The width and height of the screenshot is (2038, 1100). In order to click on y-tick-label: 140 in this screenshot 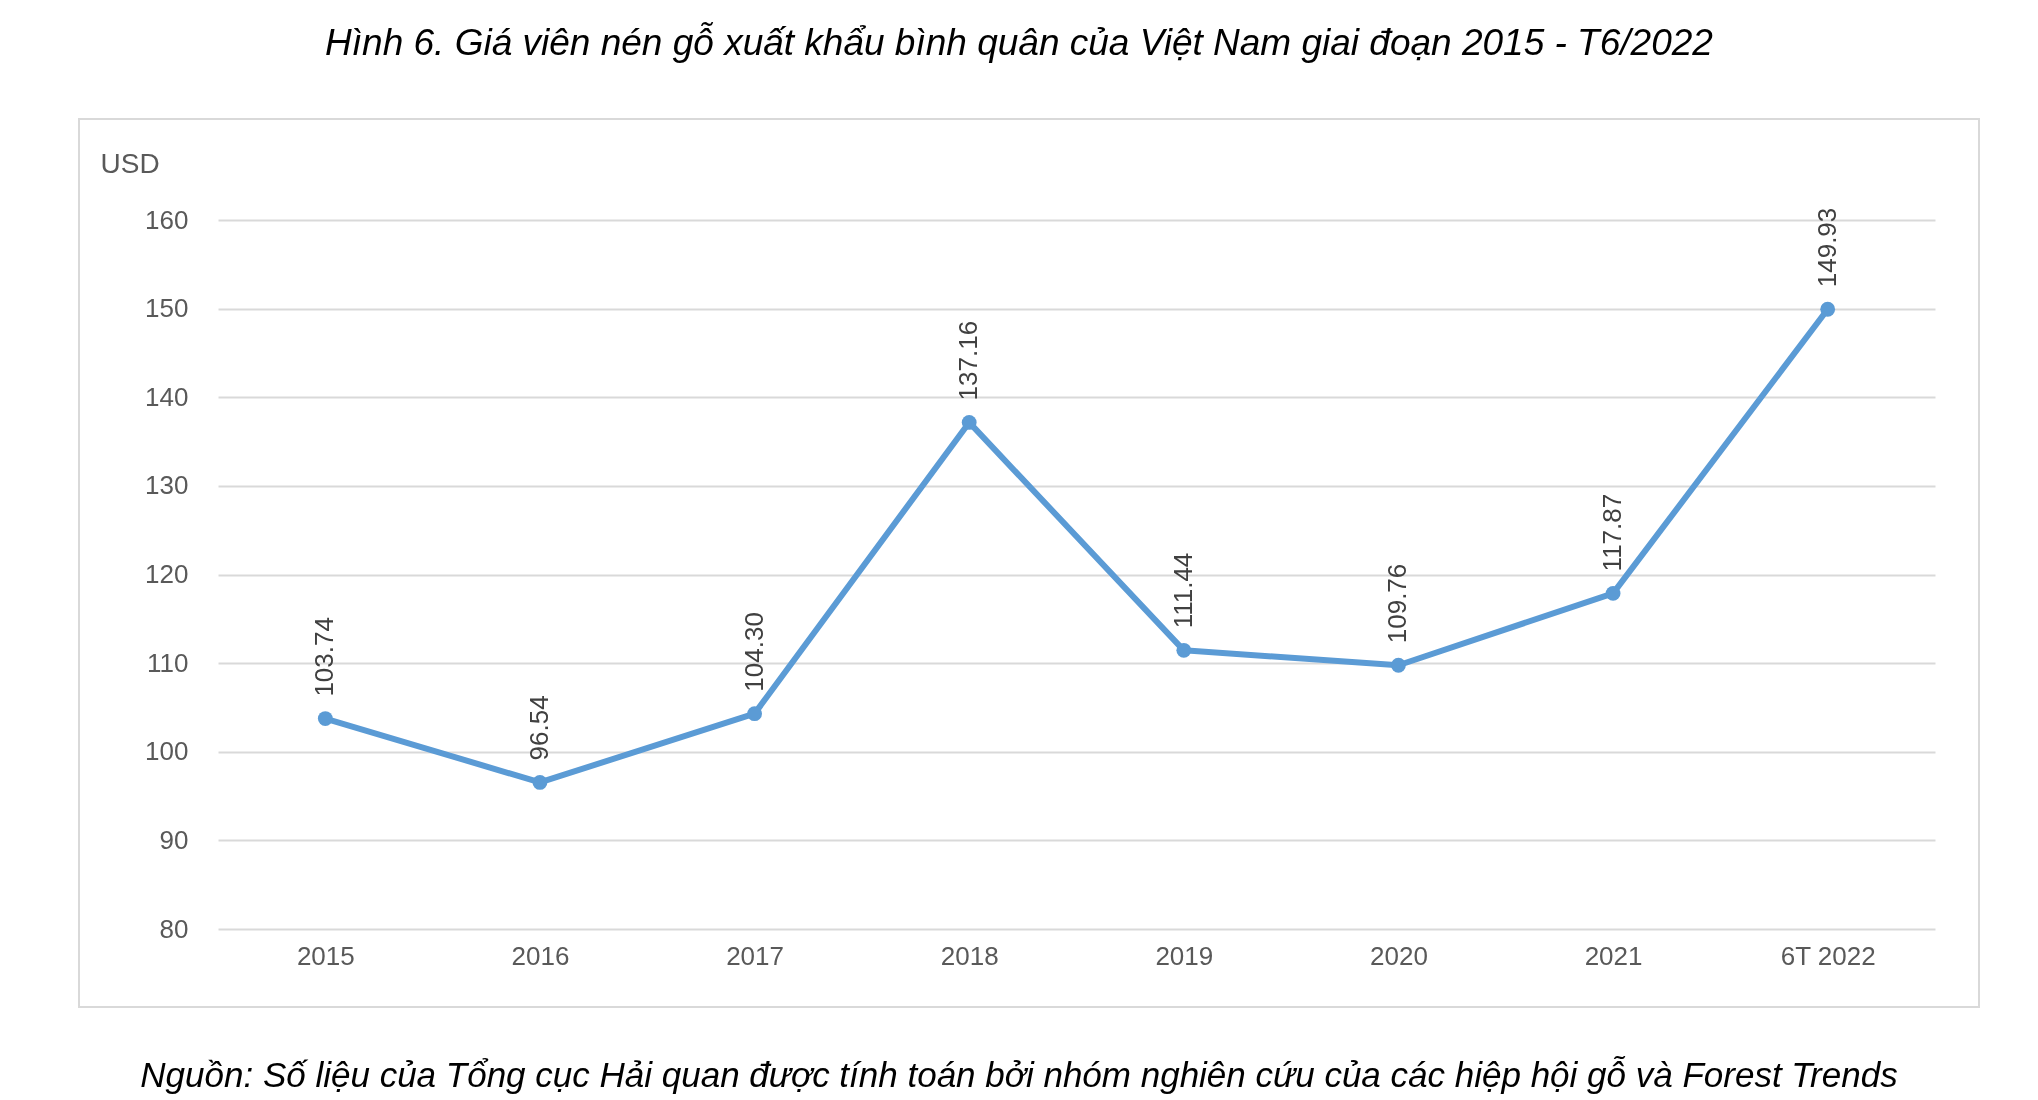, I will do `click(167, 396)`.